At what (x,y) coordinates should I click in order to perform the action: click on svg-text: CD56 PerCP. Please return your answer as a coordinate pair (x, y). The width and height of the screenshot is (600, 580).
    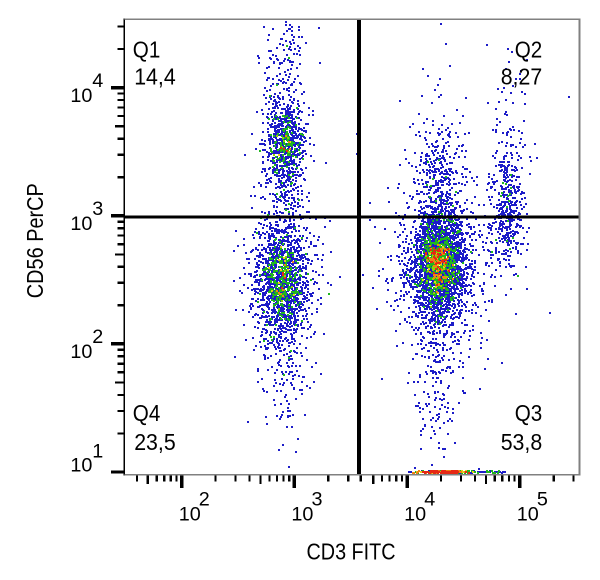
    Looking at the image, I should click on (35, 240).